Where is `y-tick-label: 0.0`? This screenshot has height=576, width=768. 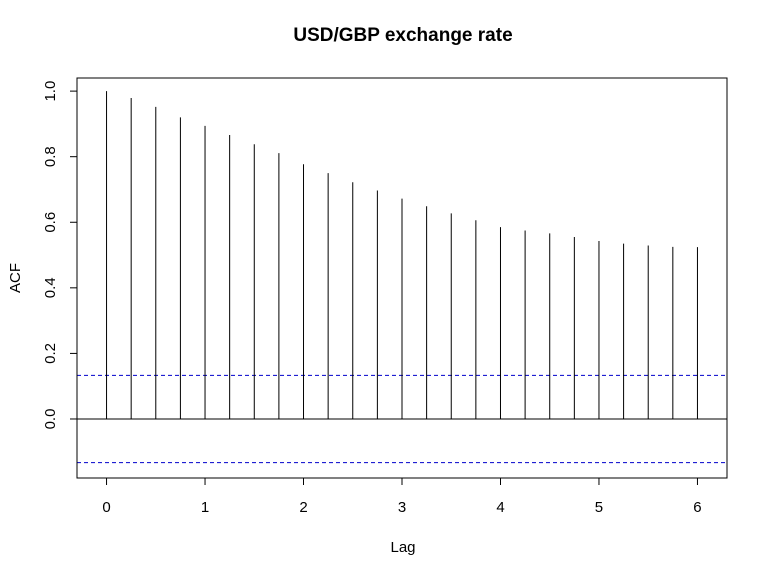 y-tick-label: 0.0 is located at coordinates (50, 419).